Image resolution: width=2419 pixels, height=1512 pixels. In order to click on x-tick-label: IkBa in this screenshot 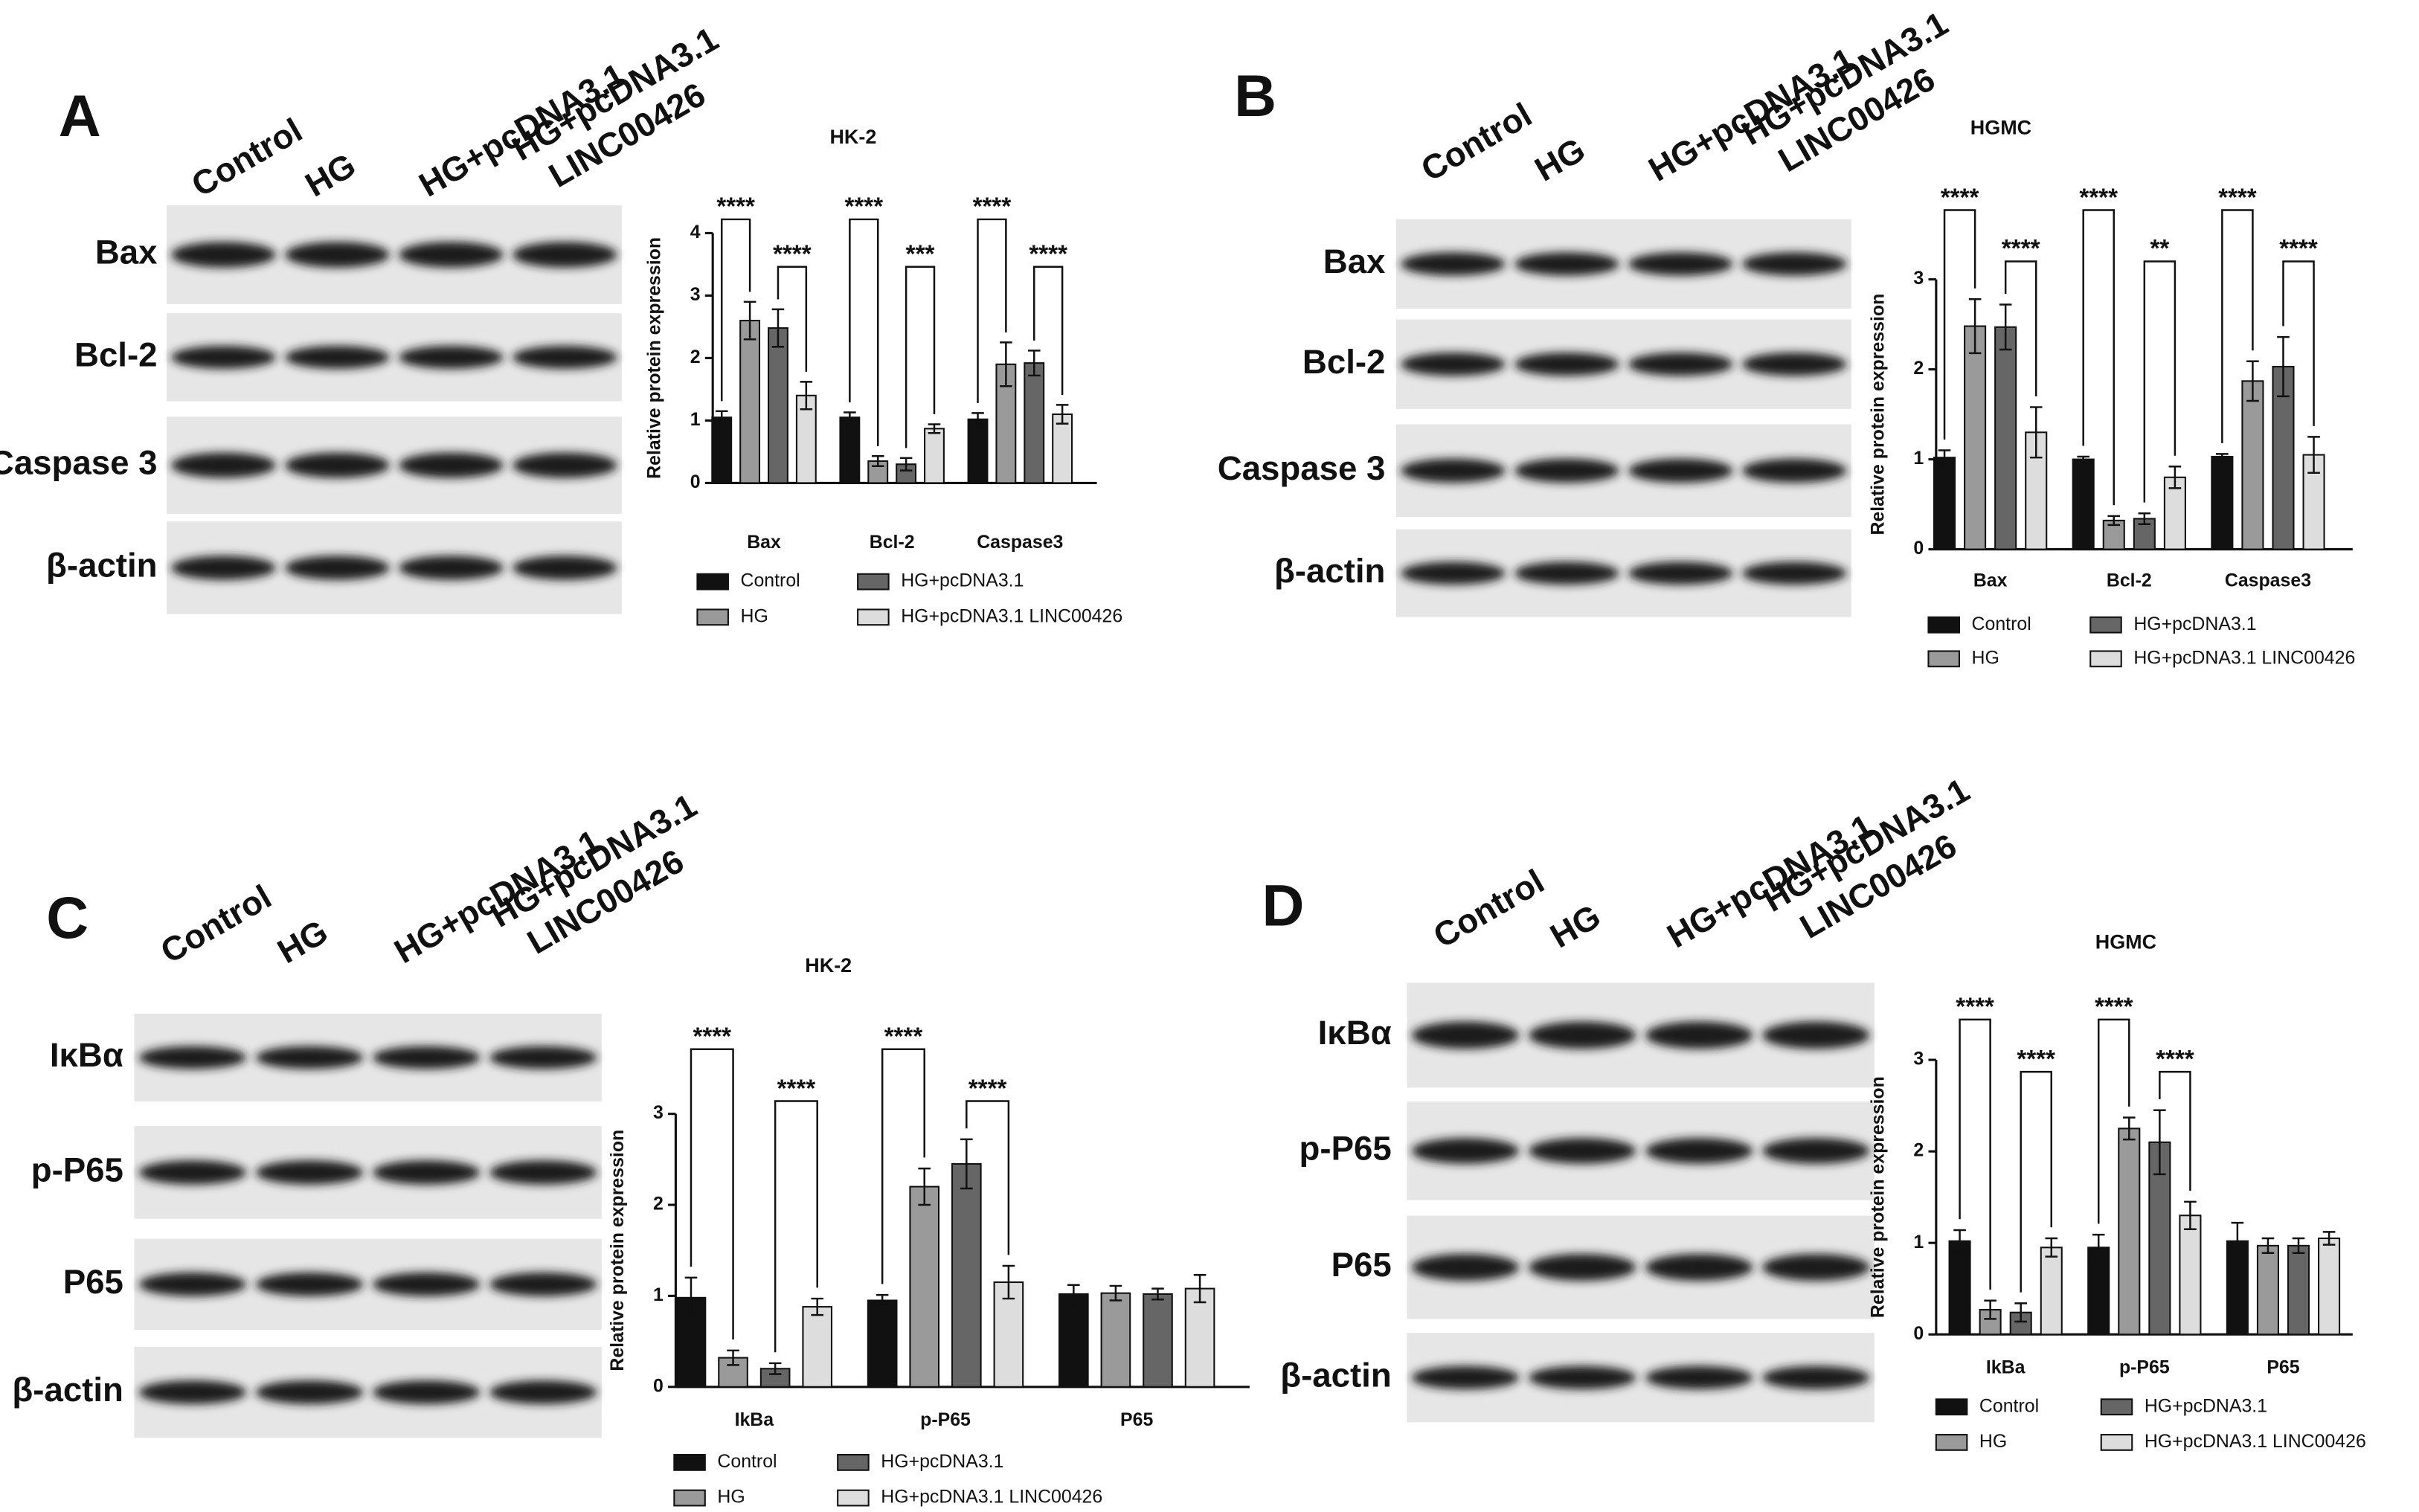, I will do `click(2006, 1367)`.